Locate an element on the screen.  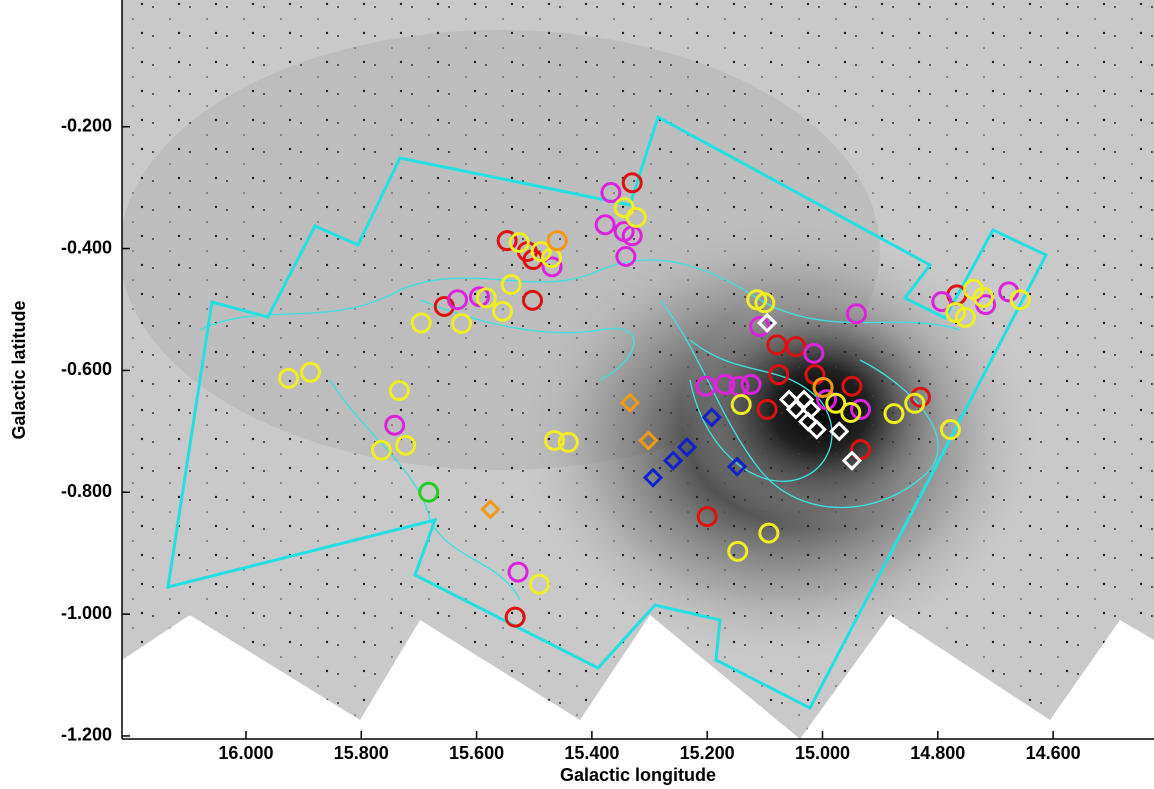
y-tick-label: -0.800 is located at coordinates (86, 491).